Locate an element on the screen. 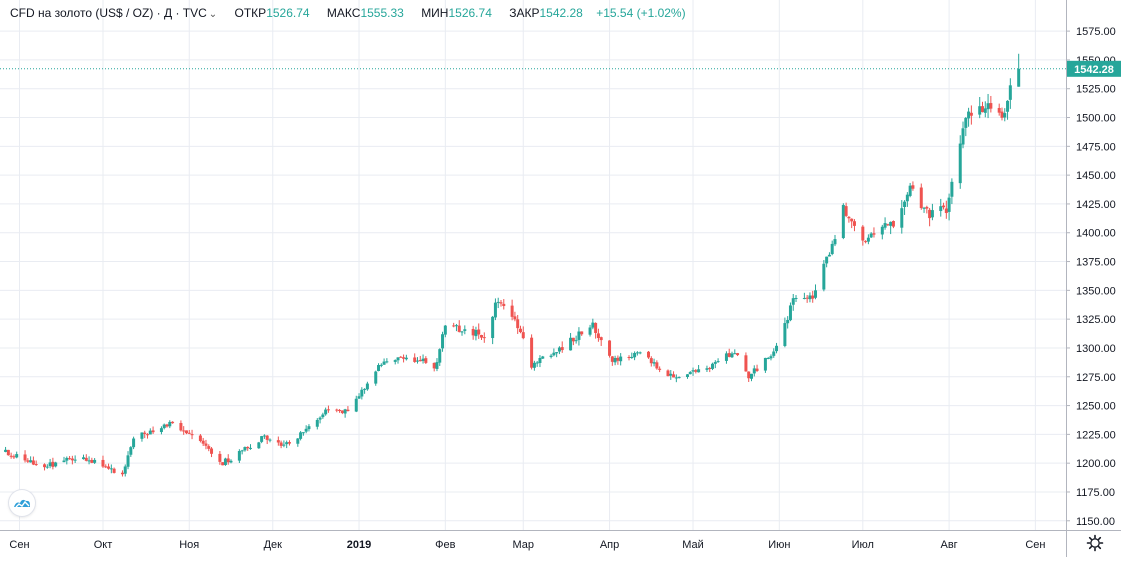 Image resolution: width=1121 pixels, height=562 pixels. x-tick-label: Сен is located at coordinates (1035, 545).